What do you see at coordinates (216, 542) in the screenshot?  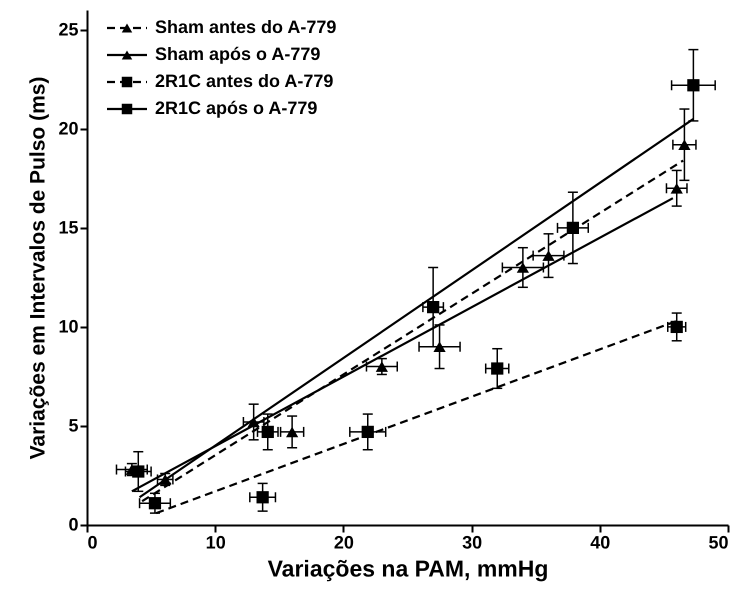 I see `x-tick-label: 10` at bounding box center [216, 542].